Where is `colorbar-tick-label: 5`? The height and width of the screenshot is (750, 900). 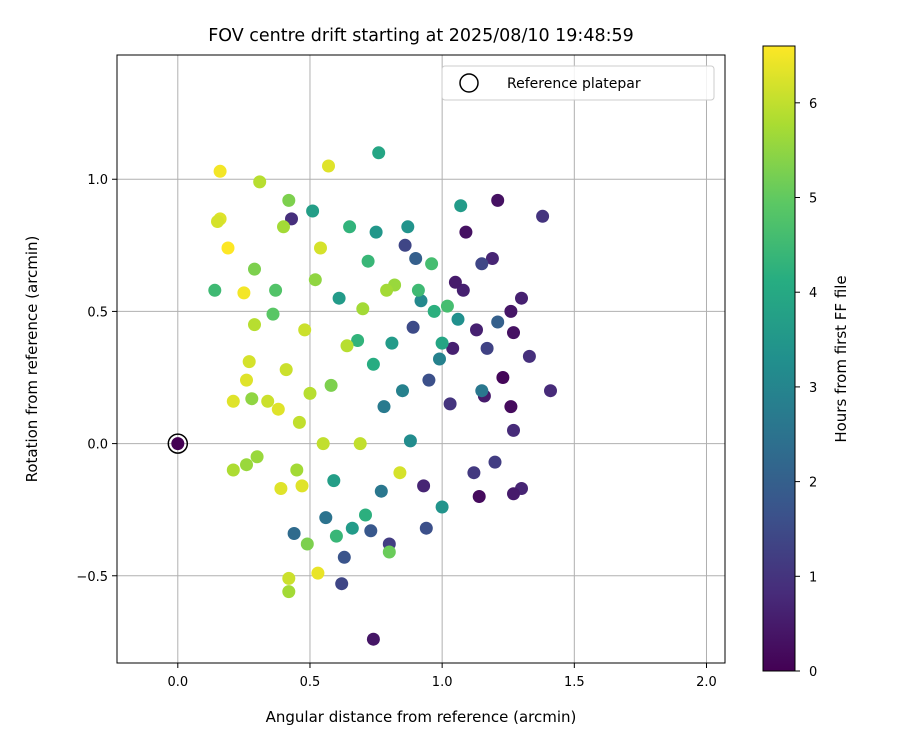
colorbar-tick-label: 5 is located at coordinates (813, 199).